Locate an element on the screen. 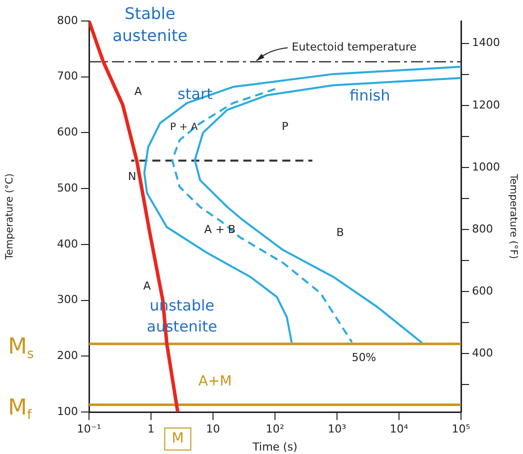  y-tick-label: 200 is located at coordinates (67, 355).